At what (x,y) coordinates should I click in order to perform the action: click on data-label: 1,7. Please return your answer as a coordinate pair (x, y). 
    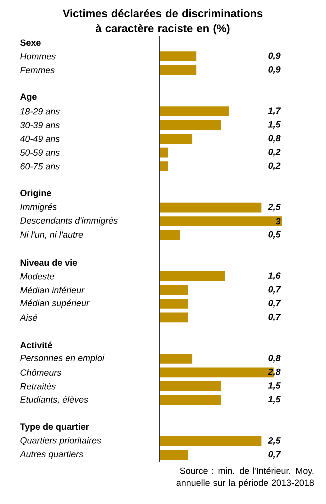
    Looking at the image, I should click on (275, 112).